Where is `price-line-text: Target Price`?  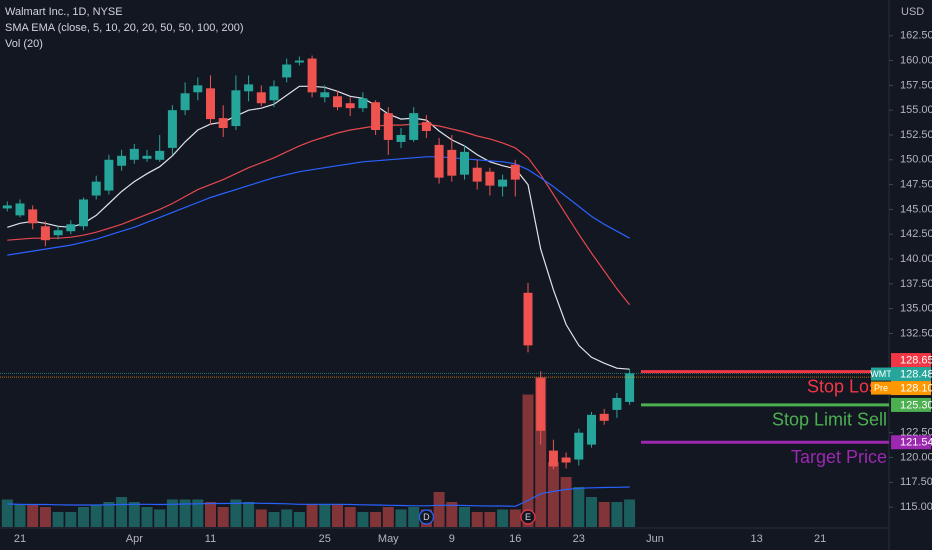
price-line-text: Target Price is located at coordinates (839, 457).